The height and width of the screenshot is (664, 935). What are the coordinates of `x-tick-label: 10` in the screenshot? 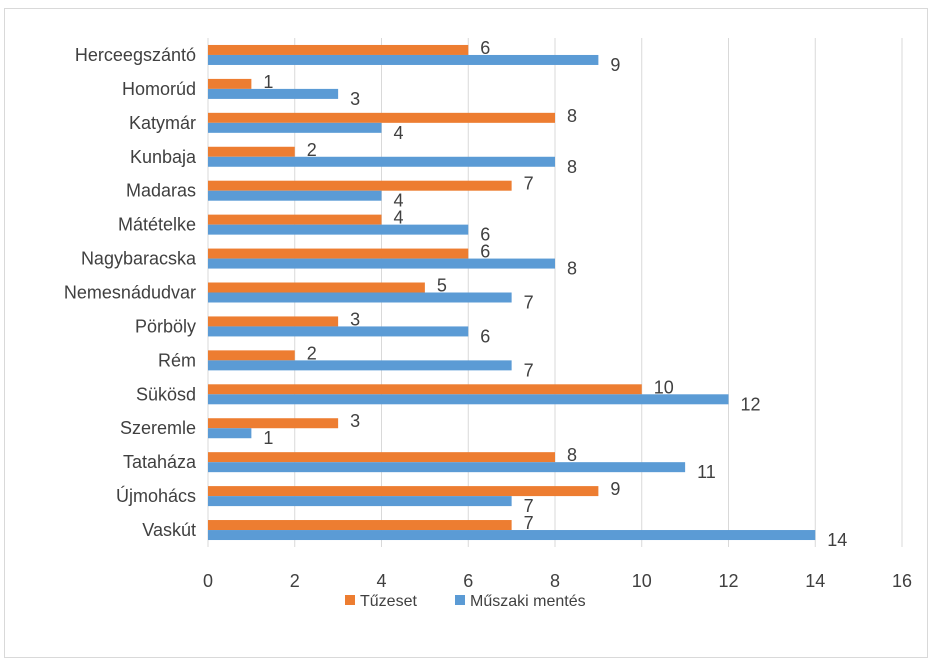 It's located at (642, 581).